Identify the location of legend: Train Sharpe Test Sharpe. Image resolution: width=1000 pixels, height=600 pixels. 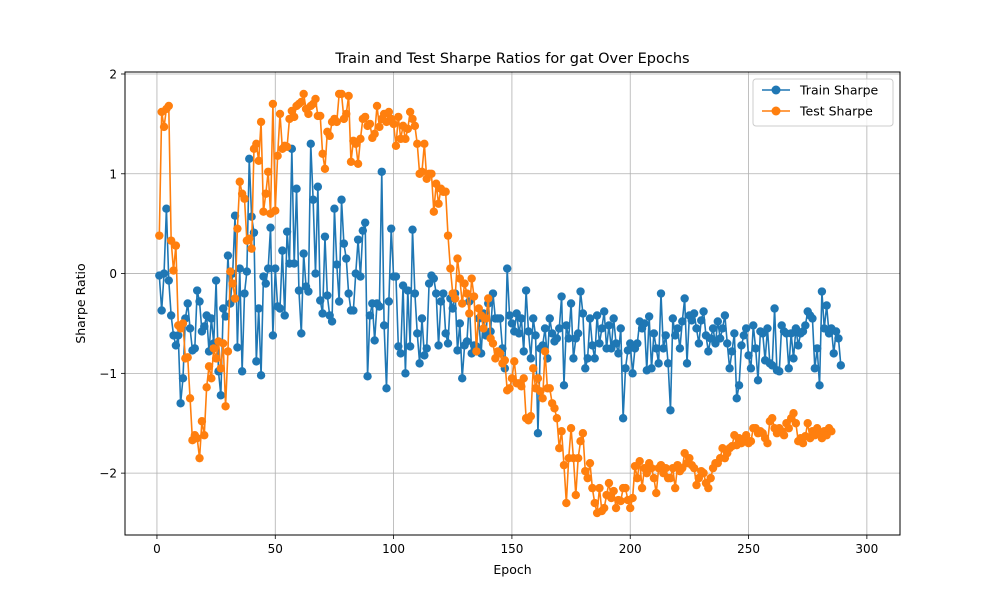
(823, 102).